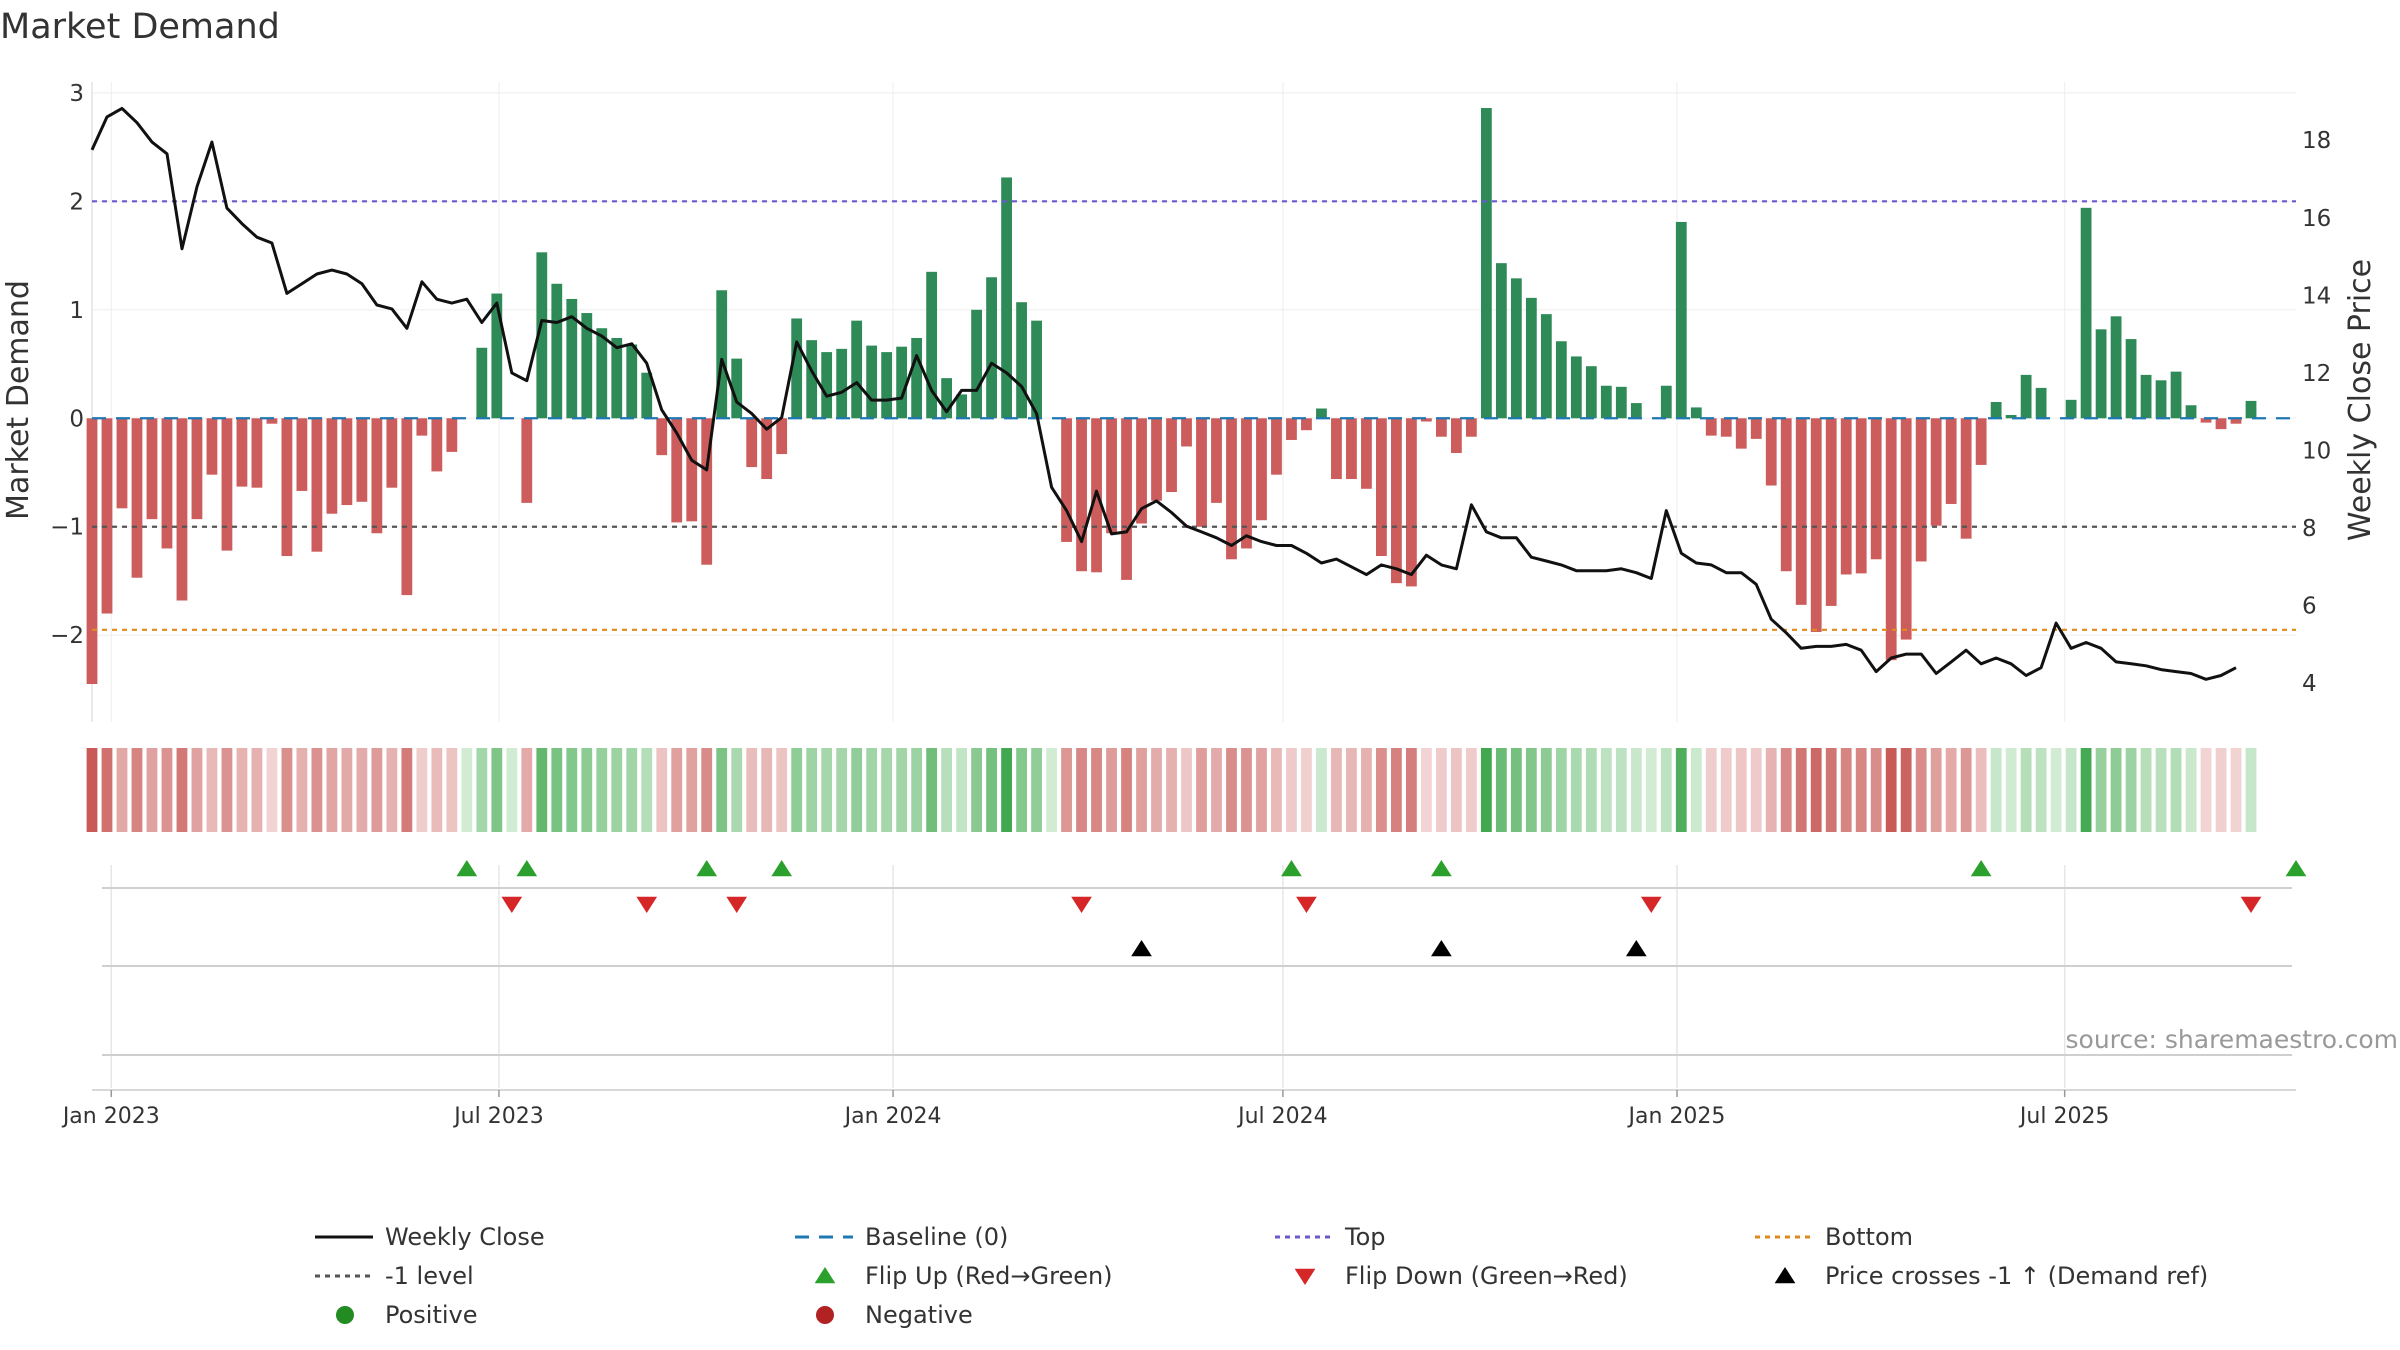 The height and width of the screenshot is (1350, 2400). Describe the element at coordinates (2064, 1116) in the screenshot. I see `x-tick-label: Jul 2025` at that location.